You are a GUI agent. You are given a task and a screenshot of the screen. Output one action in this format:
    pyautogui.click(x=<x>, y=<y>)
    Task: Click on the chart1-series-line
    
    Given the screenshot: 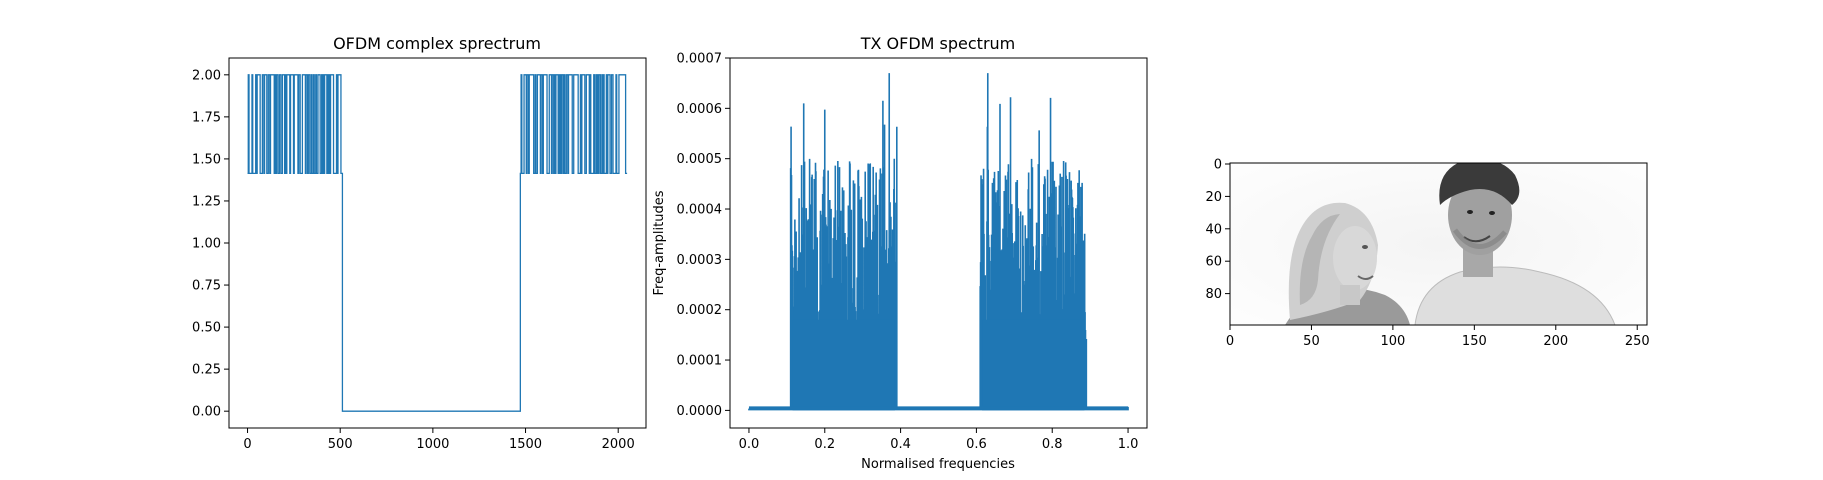 What is the action you would take?
    pyautogui.click(x=437, y=243)
    